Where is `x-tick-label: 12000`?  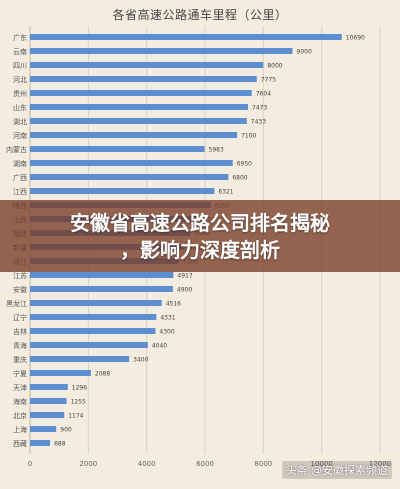 x-tick-label: 12000 is located at coordinates (380, 464).